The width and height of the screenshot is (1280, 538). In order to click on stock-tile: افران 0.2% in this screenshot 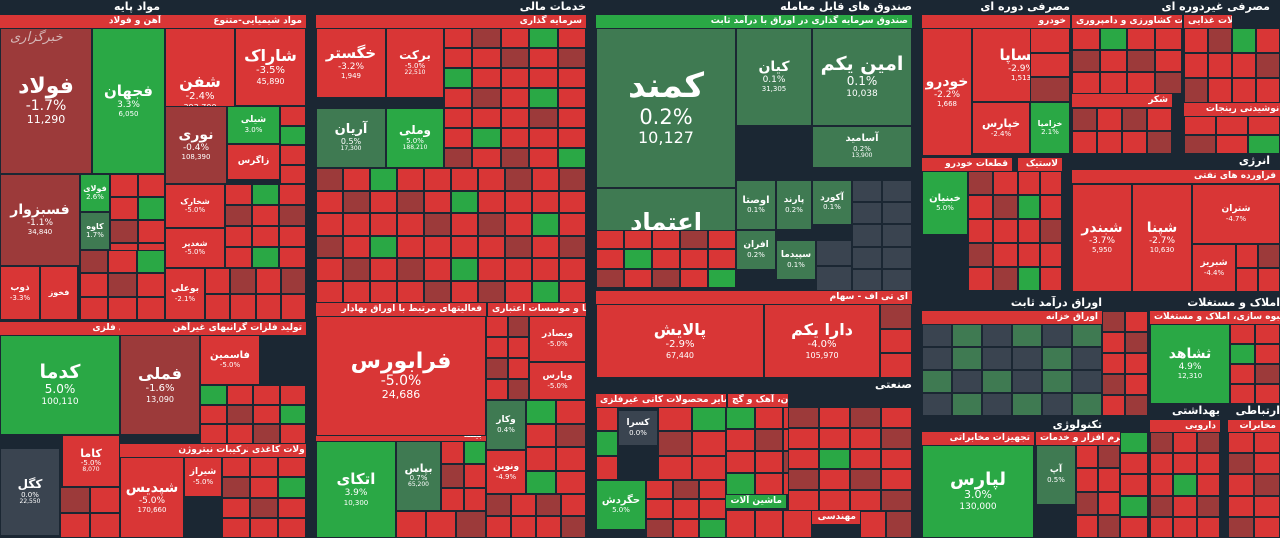, I will do `click(756, 250)`.